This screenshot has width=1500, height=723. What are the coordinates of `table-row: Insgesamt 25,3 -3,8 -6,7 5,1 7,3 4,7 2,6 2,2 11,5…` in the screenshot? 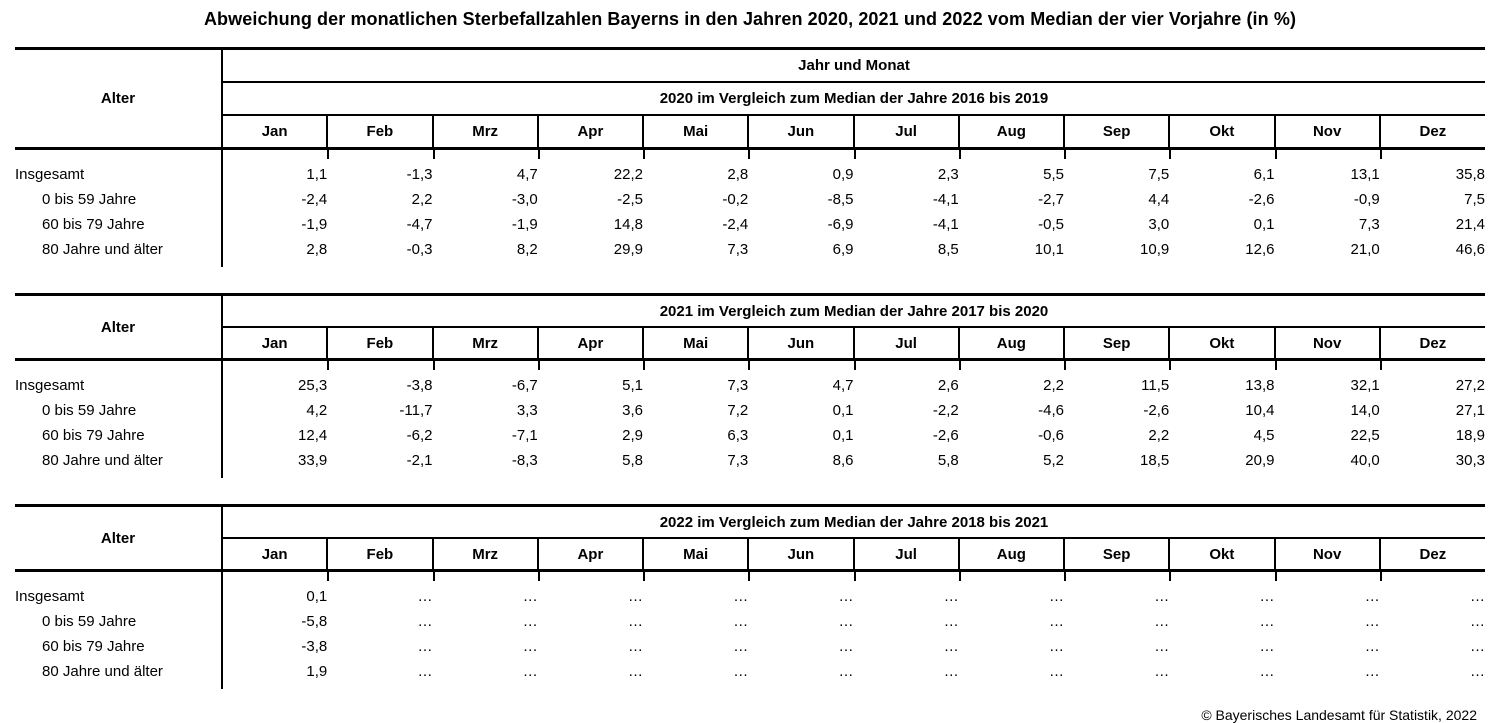 It's located at (750, 378).